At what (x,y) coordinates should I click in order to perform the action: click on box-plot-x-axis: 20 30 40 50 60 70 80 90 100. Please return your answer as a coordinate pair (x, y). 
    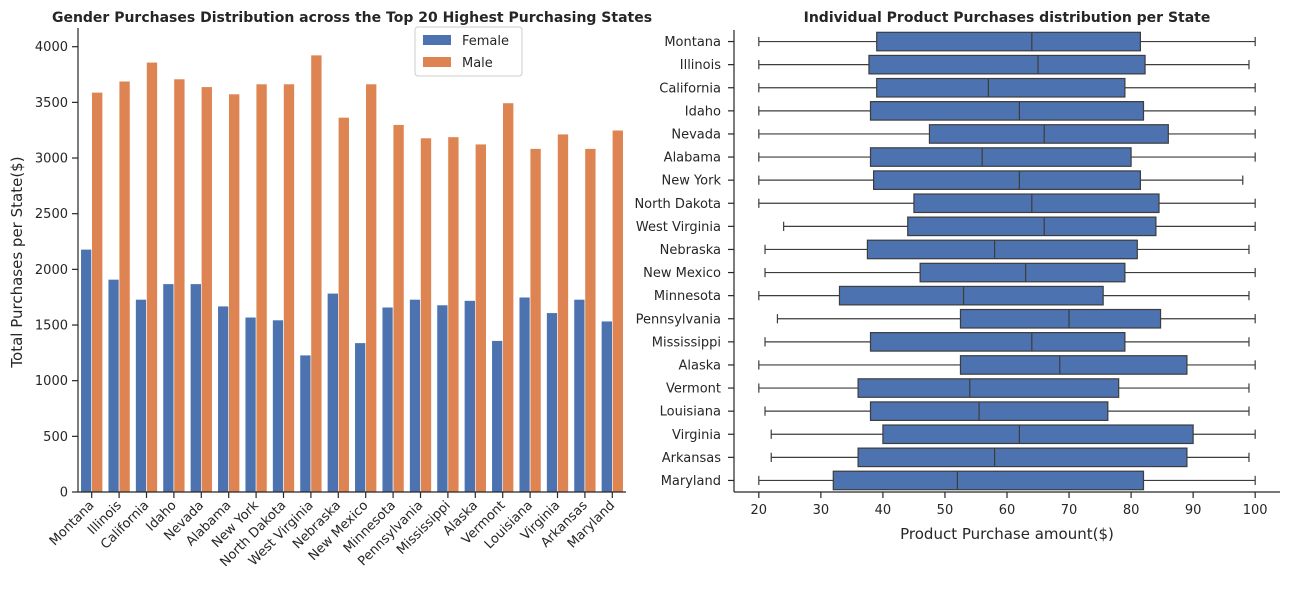
    Looking at the image, I should click on (1007, 504).